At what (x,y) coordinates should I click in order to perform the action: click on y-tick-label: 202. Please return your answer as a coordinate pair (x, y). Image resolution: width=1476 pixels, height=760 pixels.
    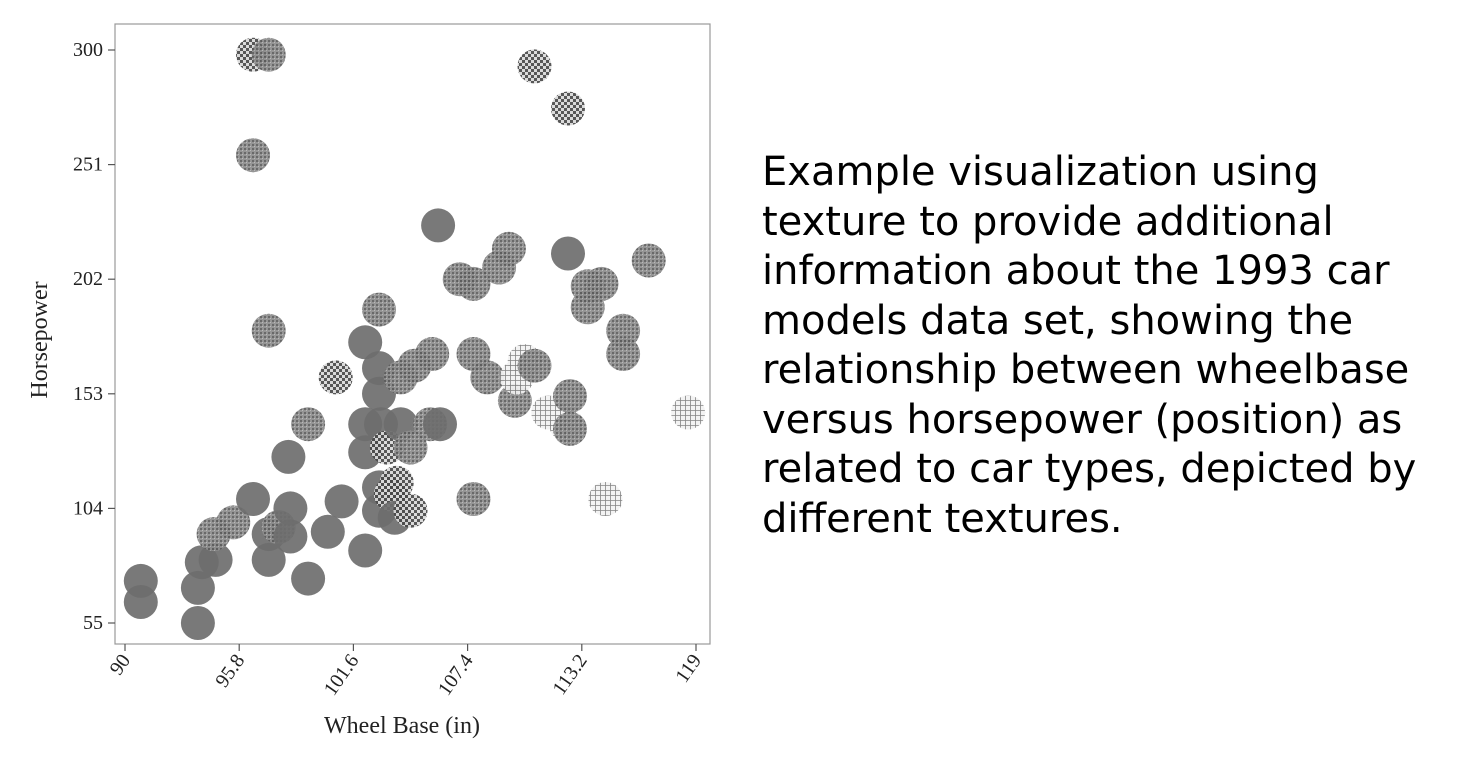
    Looking at the image, I should click on (88, 279).